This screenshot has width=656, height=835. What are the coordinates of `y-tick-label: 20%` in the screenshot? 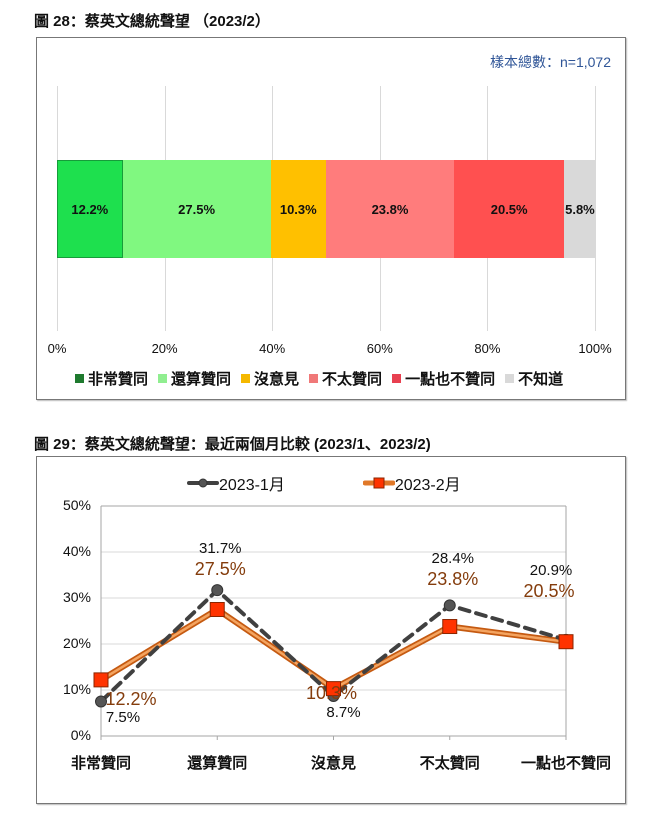 It's located at (76, 643).